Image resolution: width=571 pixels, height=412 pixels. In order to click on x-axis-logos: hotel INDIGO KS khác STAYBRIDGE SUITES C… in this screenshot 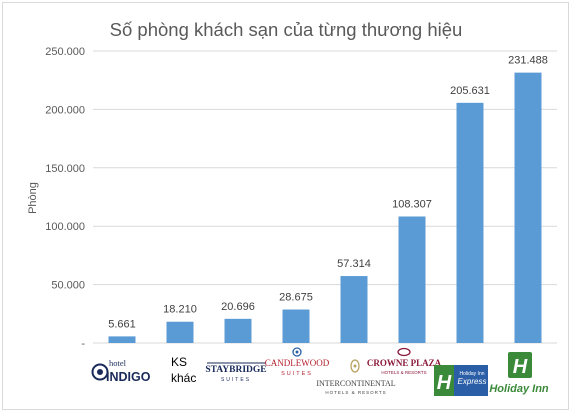, I will do `click(320, 371)`.